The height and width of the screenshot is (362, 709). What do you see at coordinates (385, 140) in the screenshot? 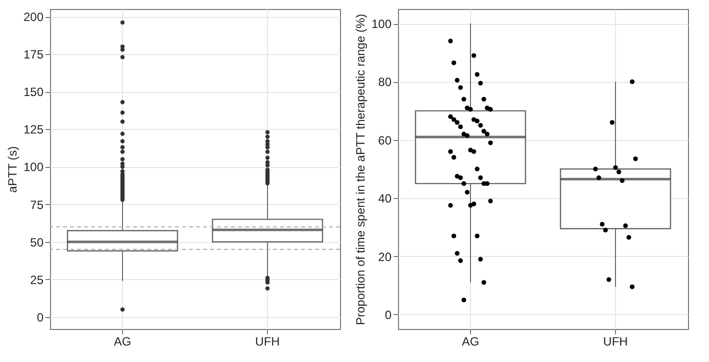
I see `y-tick-label: 60` at bounding box center [385, 140].